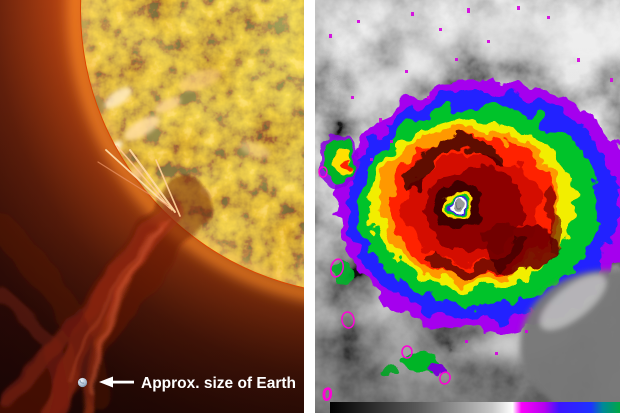 This screenshot has width=620, height=413. What do you see at coordinates (327, 394) in the screenshot?
I see `contour-label-zero: 0` at bounding box center [327, 394].